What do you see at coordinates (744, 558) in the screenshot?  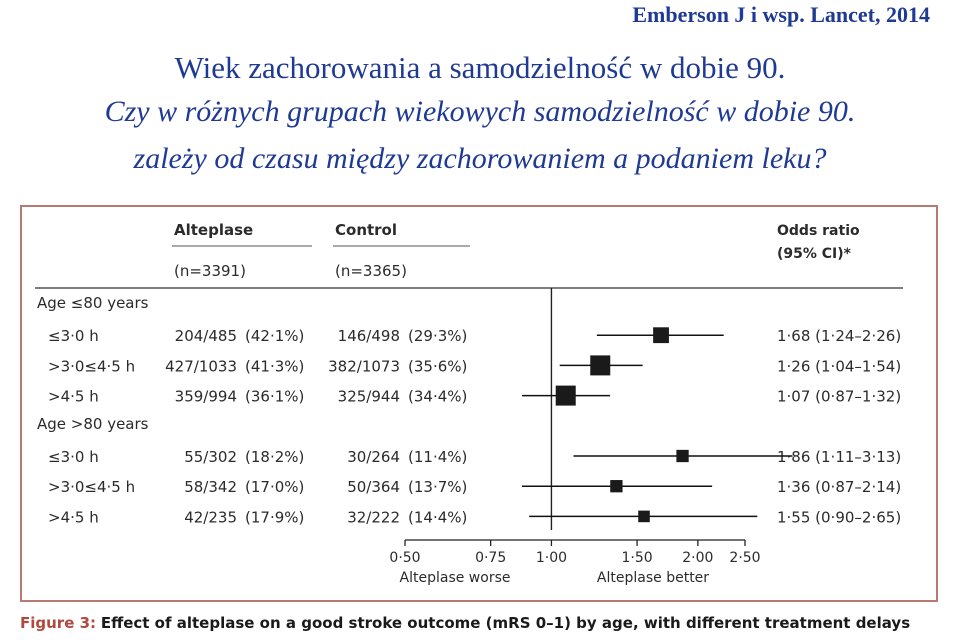 I see `x-tick-label: 2·50` at bounding box center [744, 558].